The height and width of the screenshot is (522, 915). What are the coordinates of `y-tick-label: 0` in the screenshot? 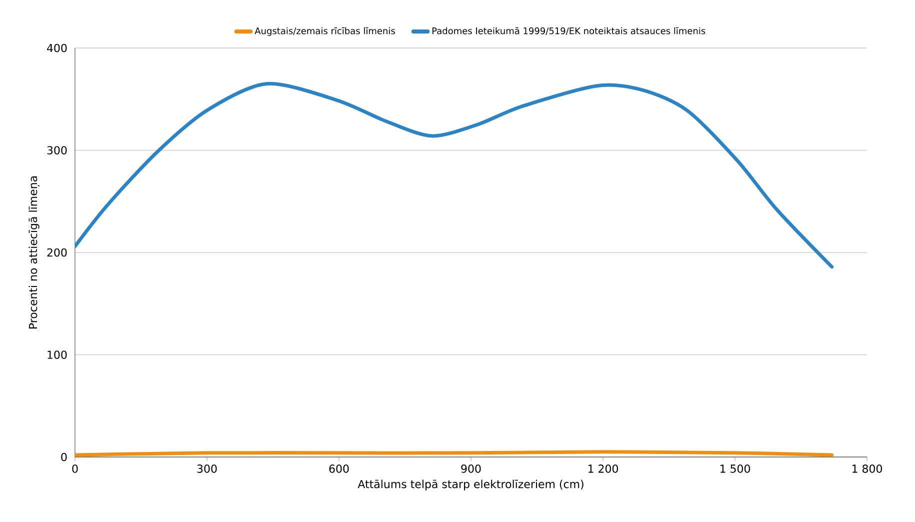 It's located at (64, 457).